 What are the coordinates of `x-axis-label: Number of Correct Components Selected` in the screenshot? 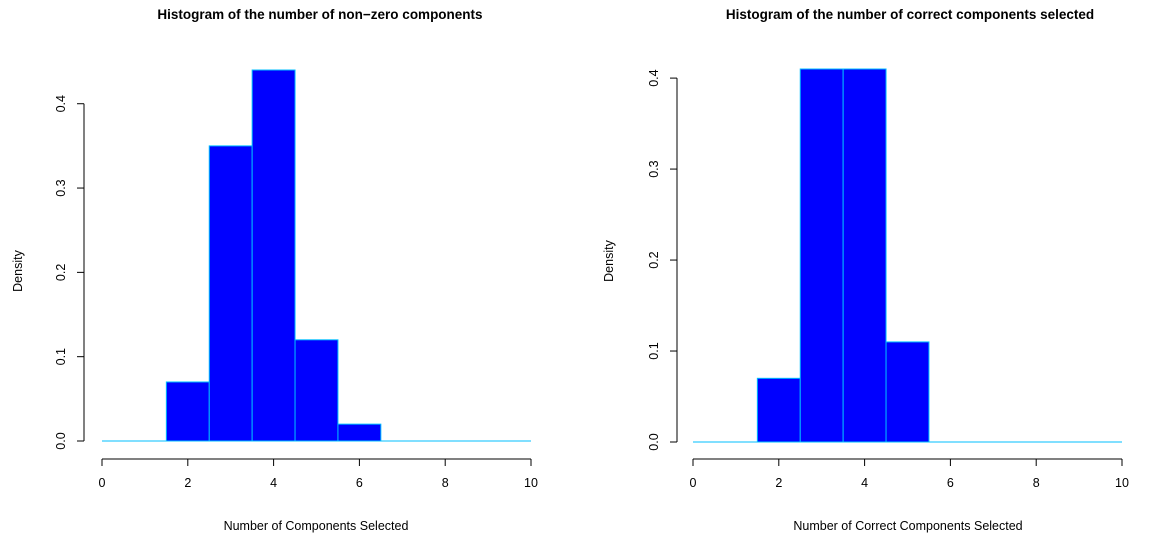 It's located at (907, 526).